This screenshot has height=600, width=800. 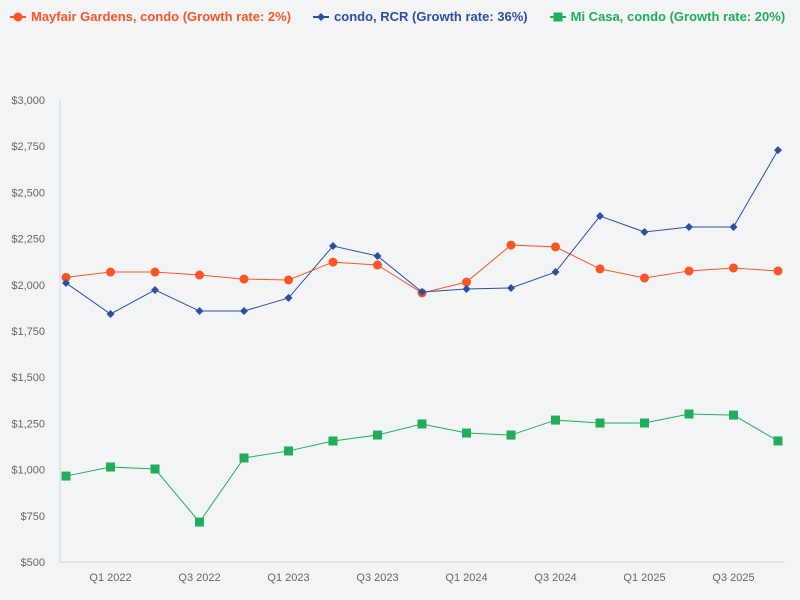 What do you see at coordinates (733, 578) in the screenshot?
I see `x-tick-label: Q3 2025` at bounding box center [733, 578].